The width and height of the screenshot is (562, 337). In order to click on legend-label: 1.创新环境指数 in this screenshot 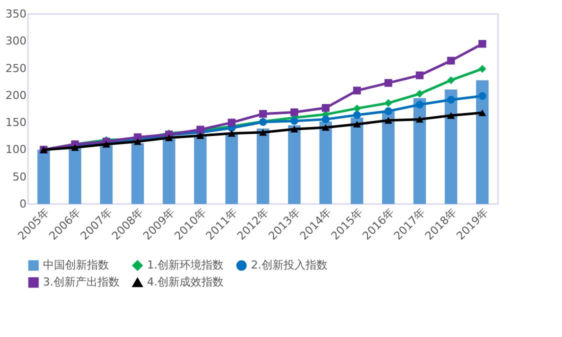, I will do `click(185, 265)`.